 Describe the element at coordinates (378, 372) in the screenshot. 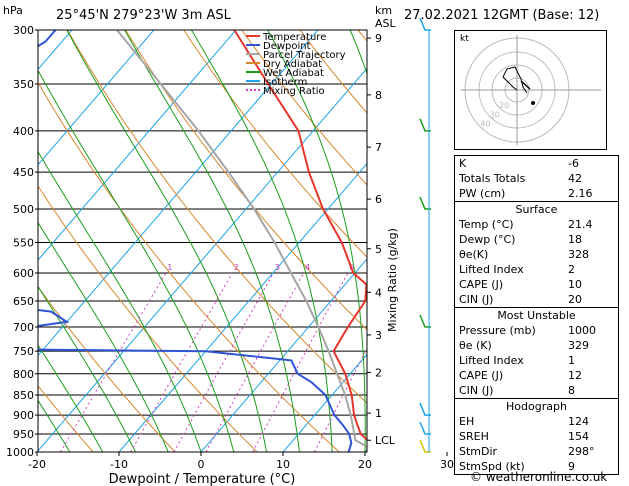

I see `km-tick-2: 2` at that location.